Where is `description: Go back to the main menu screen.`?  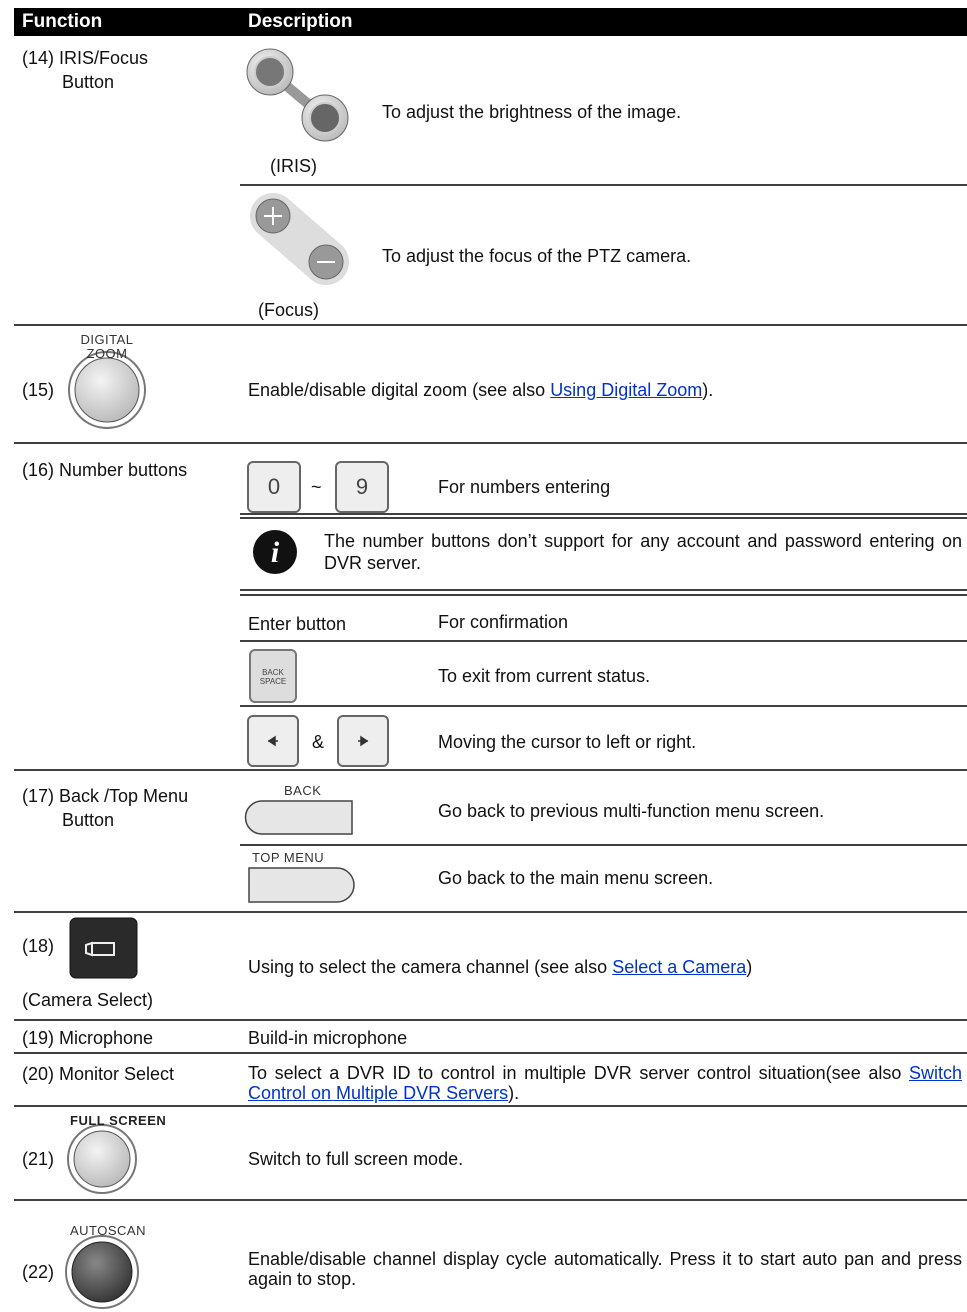 description: Go back to the main menu screen. is located at coordinates (576, 878).